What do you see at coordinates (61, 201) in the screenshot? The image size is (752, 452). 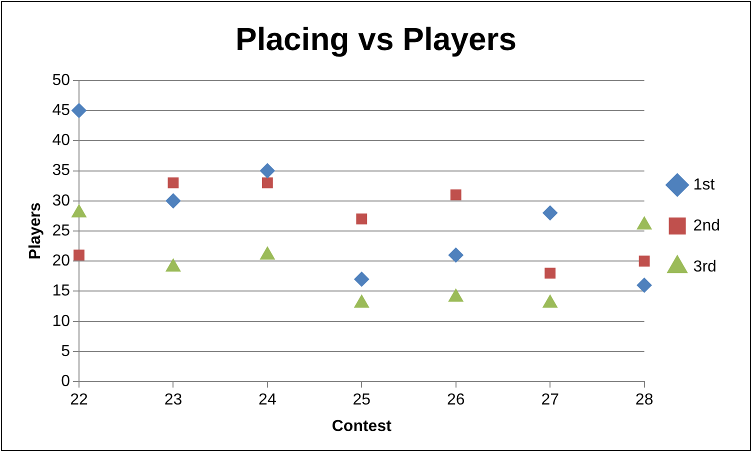 I see `y-tick-label: 30` at bounding box center [61, 201].